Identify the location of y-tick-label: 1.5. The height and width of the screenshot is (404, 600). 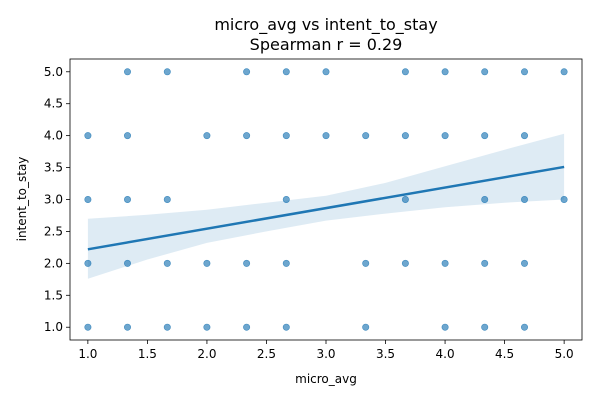
(53, 295).